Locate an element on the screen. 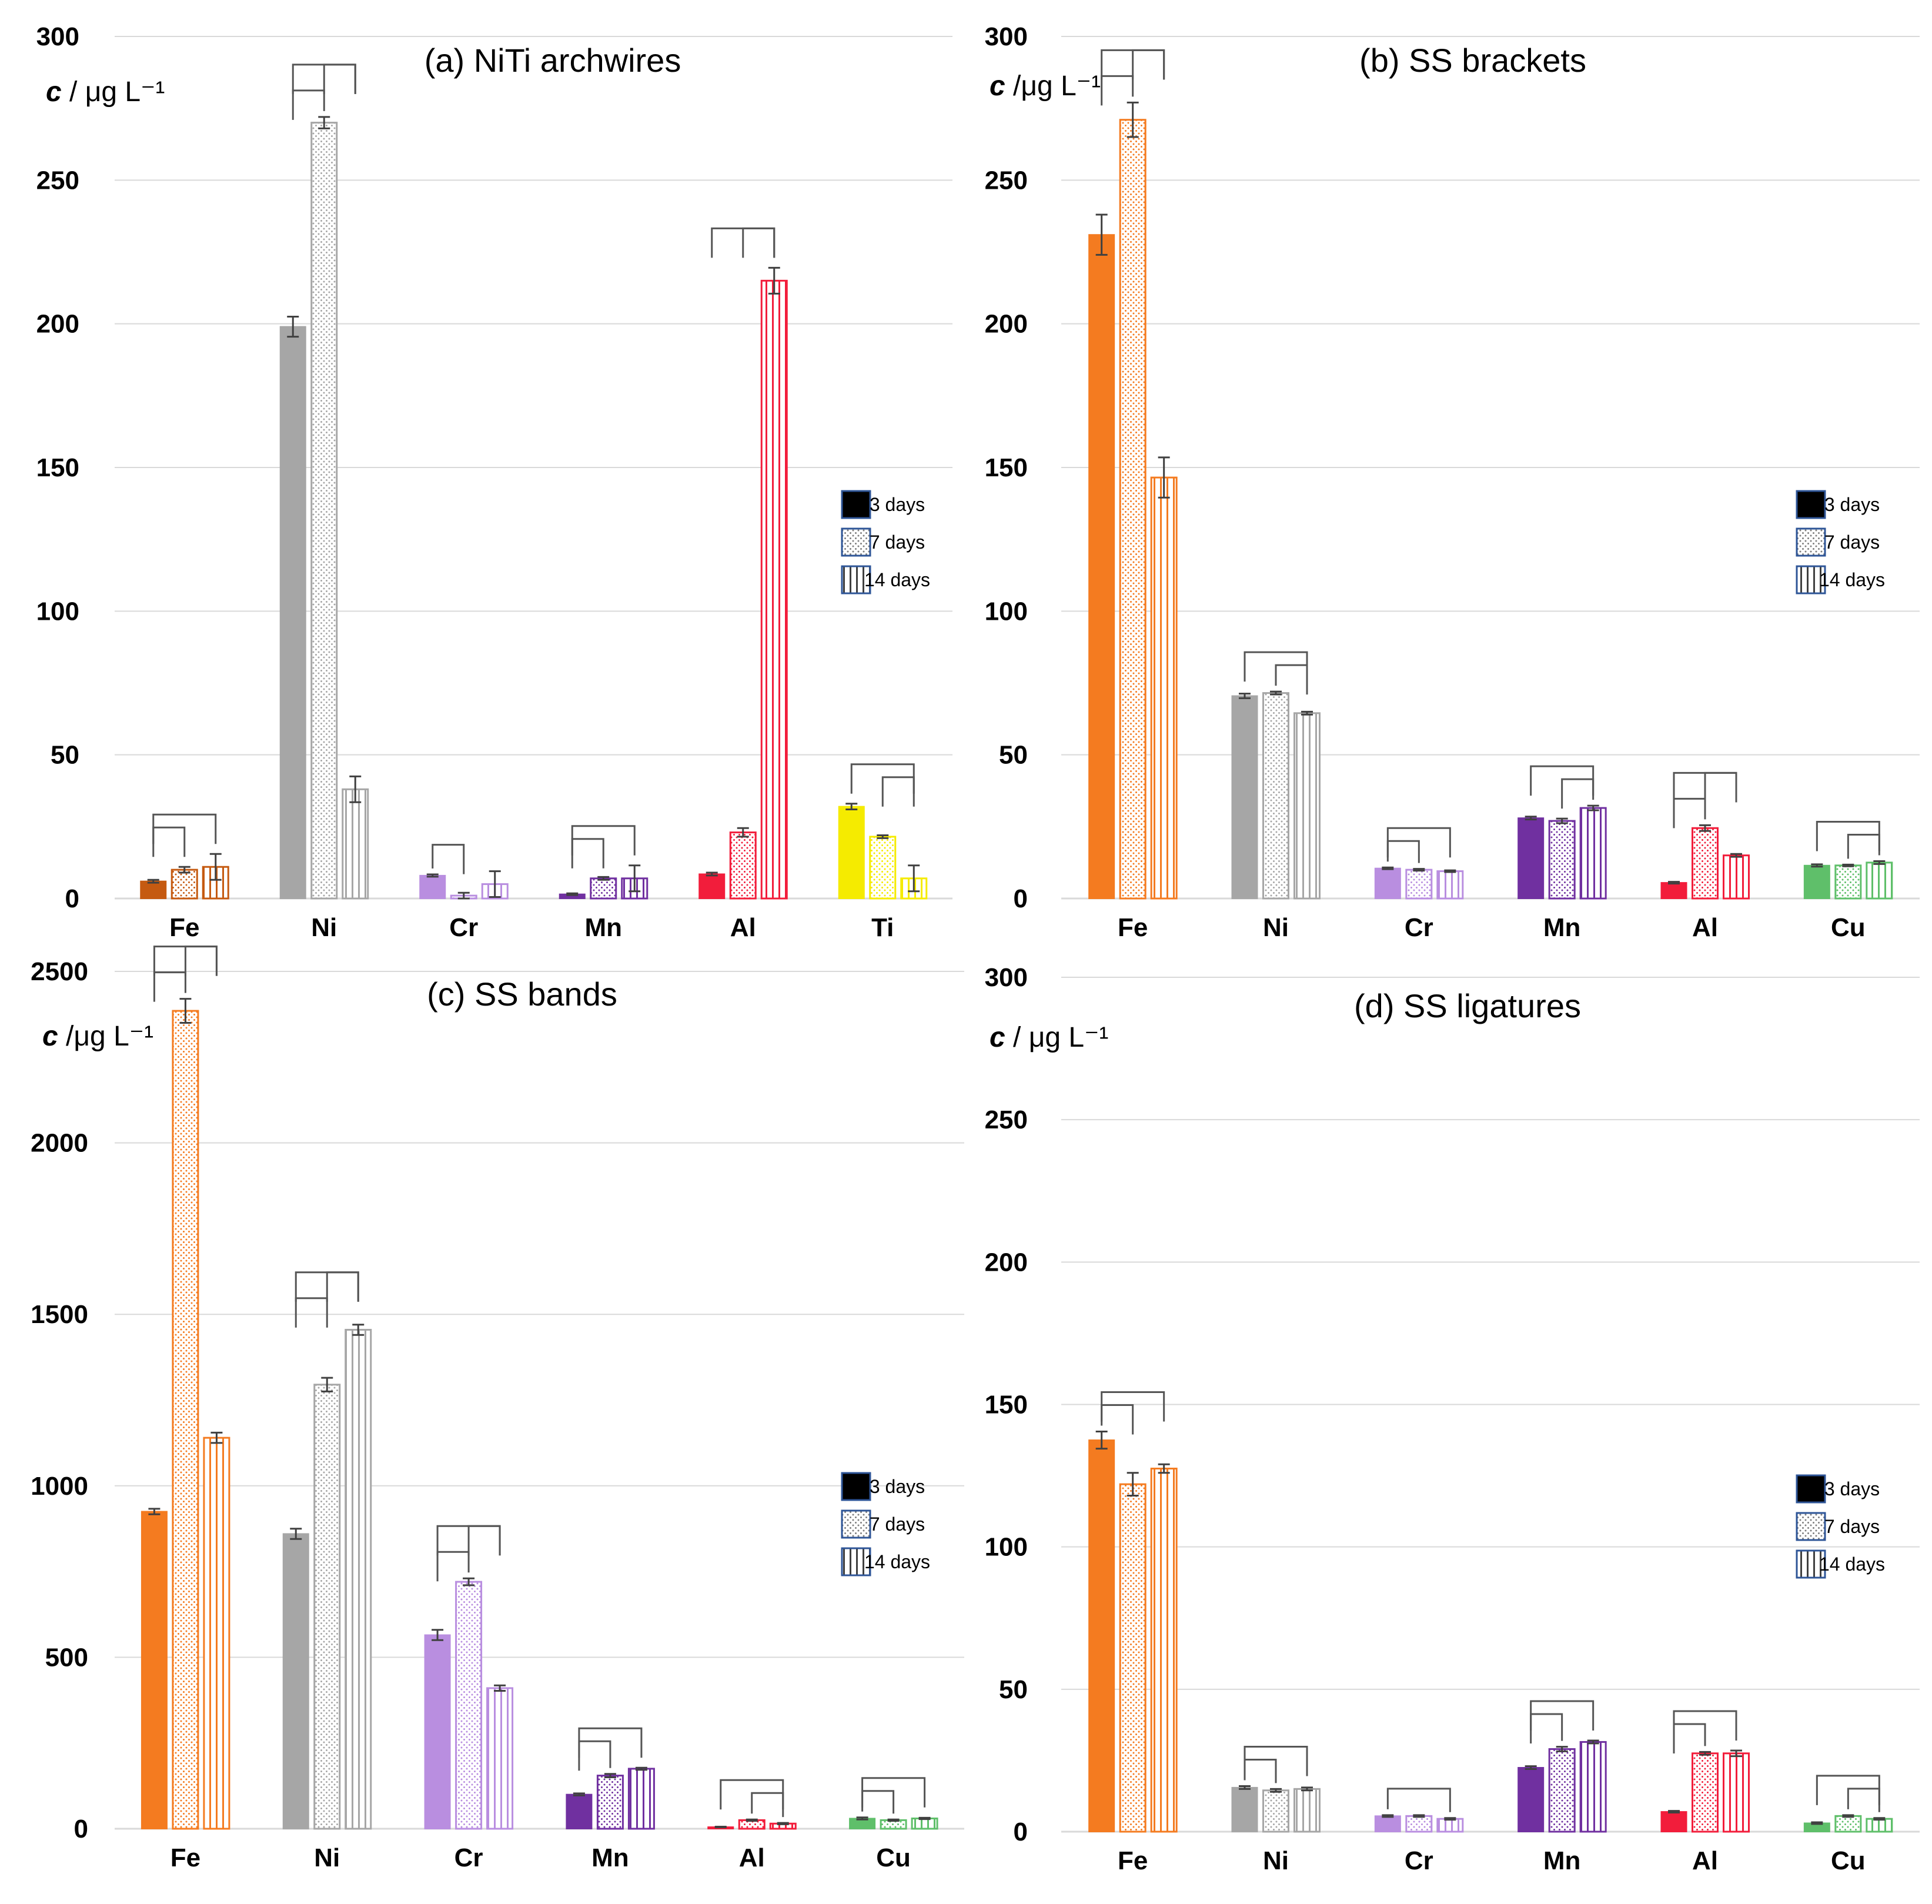 This screenshot has width=1932, height=1904. y-tick-label: 50 is located at coordinates (1013, 756).